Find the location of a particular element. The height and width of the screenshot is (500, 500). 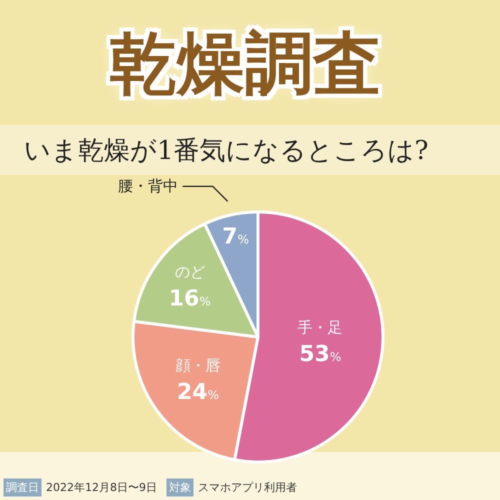

data-label: 16% is located at coordinates (189, 299).